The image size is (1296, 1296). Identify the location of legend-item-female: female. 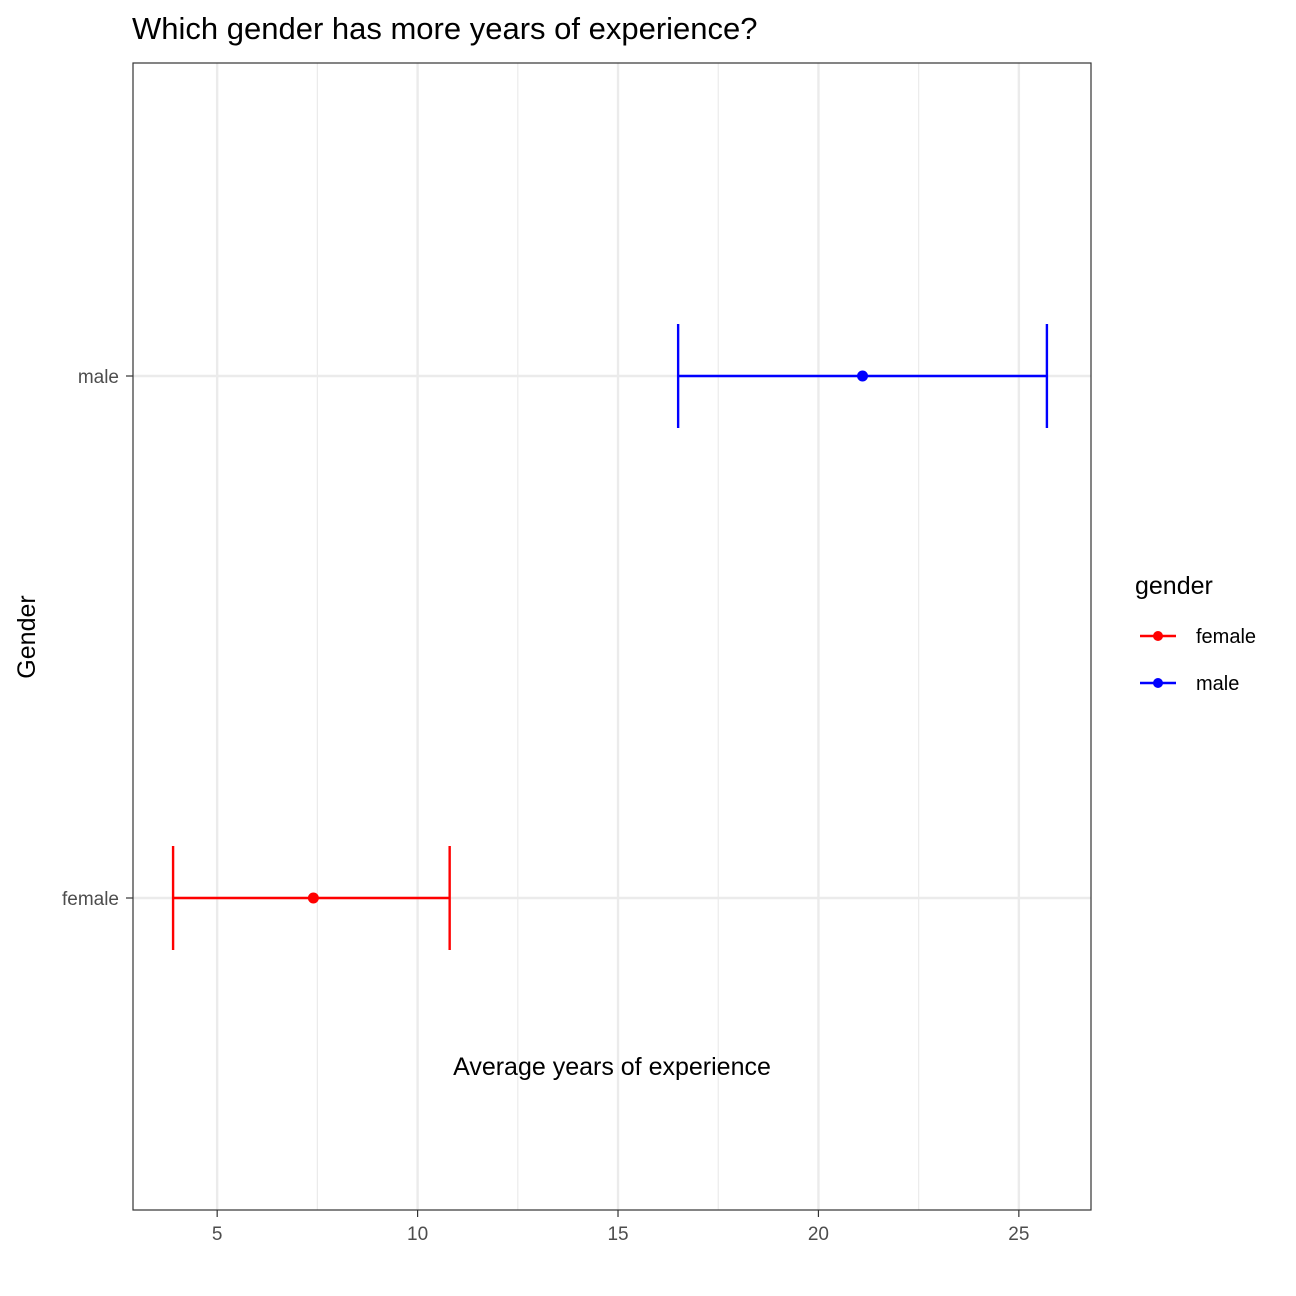
(1198, 637).